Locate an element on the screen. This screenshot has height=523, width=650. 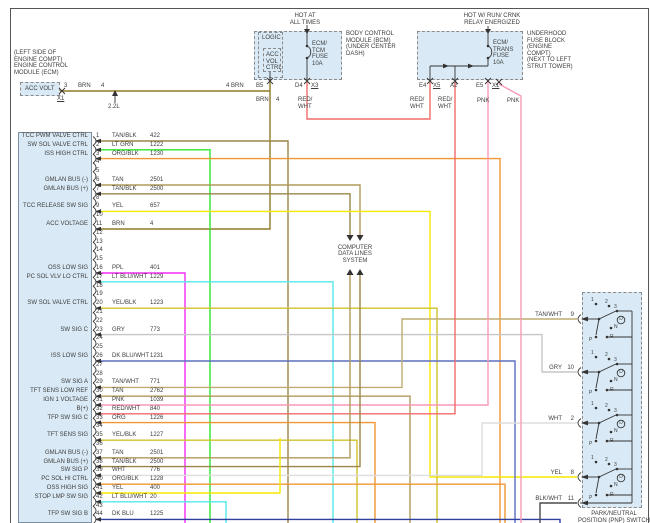
cdl-up-arrow is located at coordinates (350, 272).